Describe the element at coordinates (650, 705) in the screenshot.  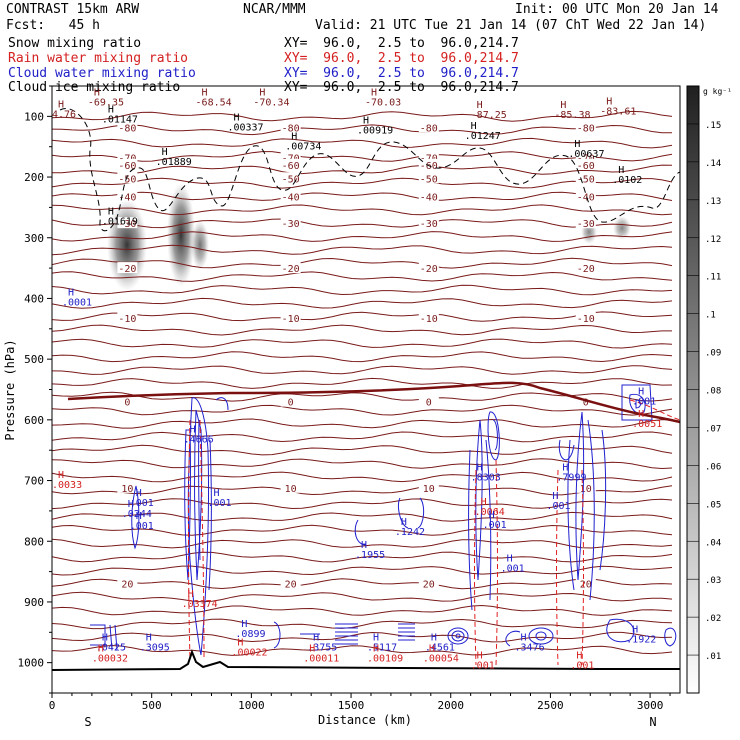
I see `x-tick-label: 3000` at that location.